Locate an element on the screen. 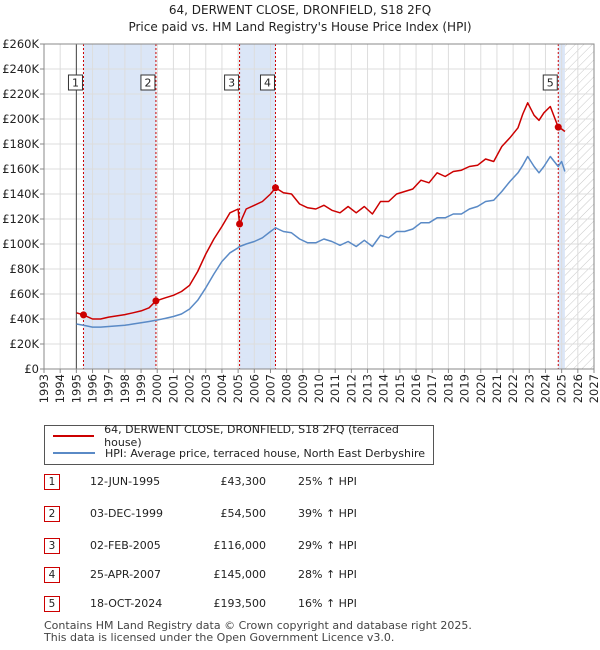  sale-price: £116,000 is located at coordinates (240, 545).